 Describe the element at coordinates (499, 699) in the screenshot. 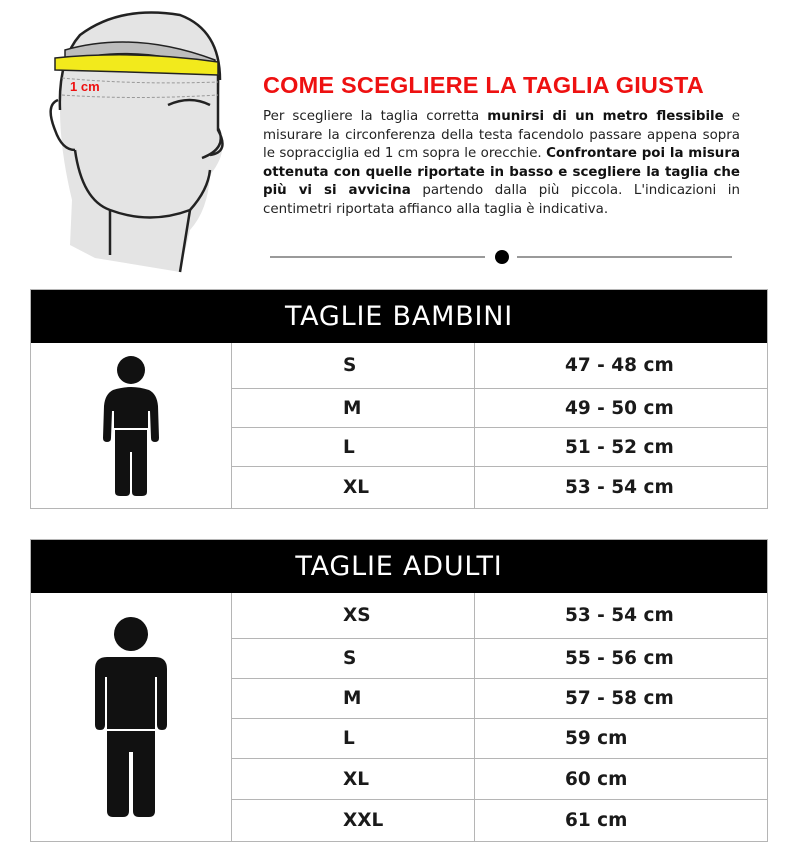

I see `table-row: M 57 - 58 cm` at that location.